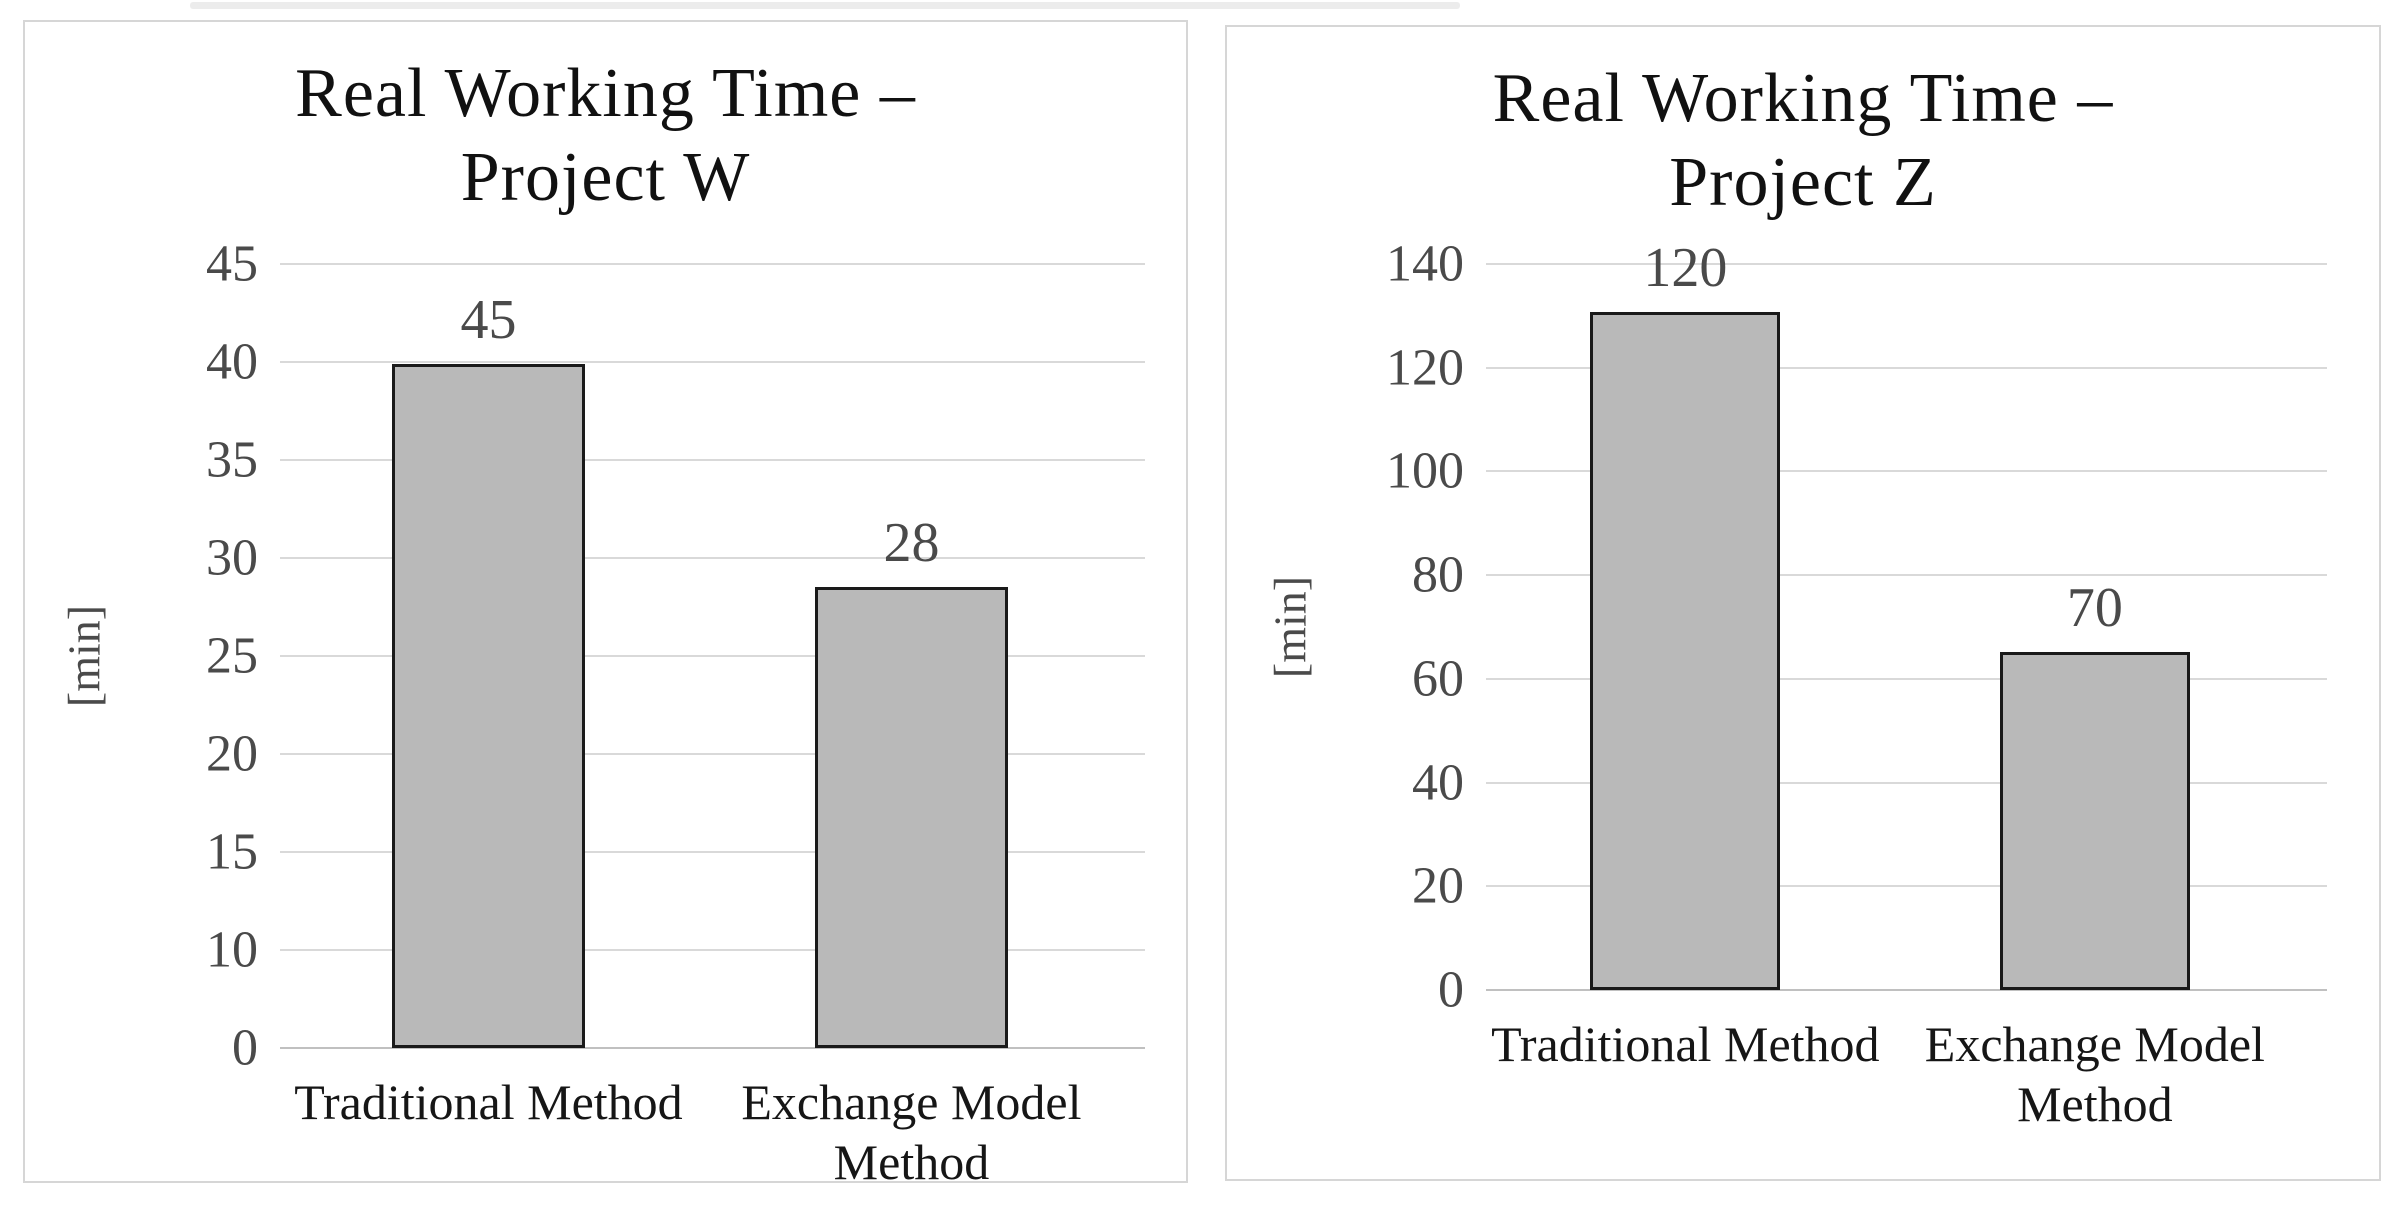 This screenshot has width=2401, height=1206. I want to click on bar: 70, so click(2094, 783).